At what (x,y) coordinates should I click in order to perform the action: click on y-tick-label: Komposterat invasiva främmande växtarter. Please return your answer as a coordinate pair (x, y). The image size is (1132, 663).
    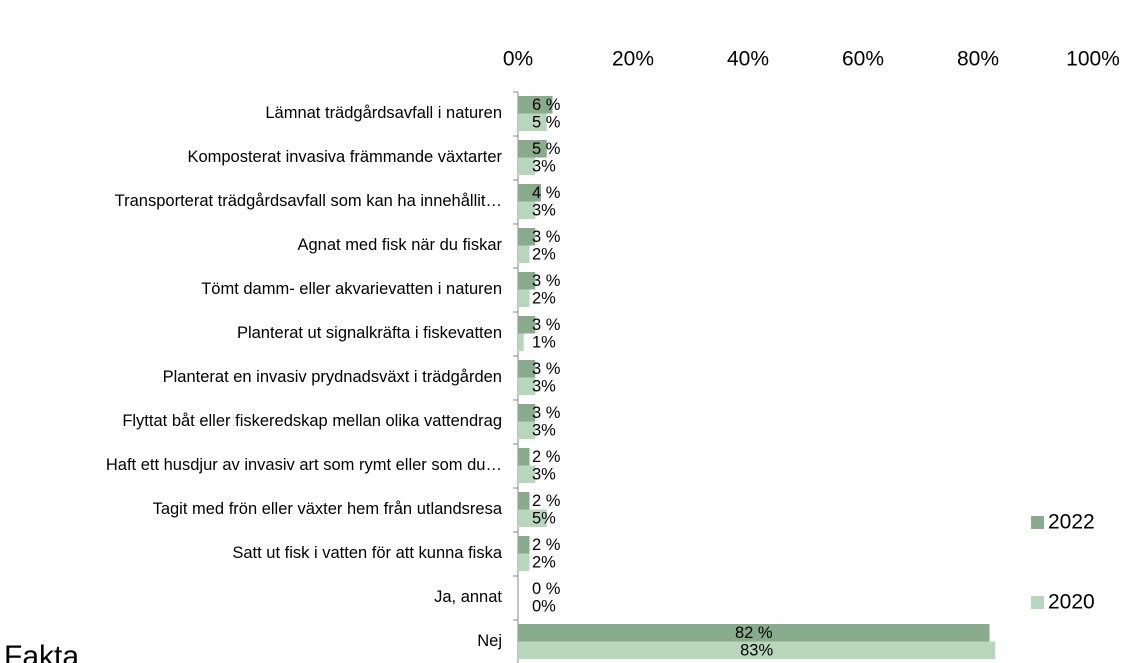
    Looking at the image, I should click on (344, 157).